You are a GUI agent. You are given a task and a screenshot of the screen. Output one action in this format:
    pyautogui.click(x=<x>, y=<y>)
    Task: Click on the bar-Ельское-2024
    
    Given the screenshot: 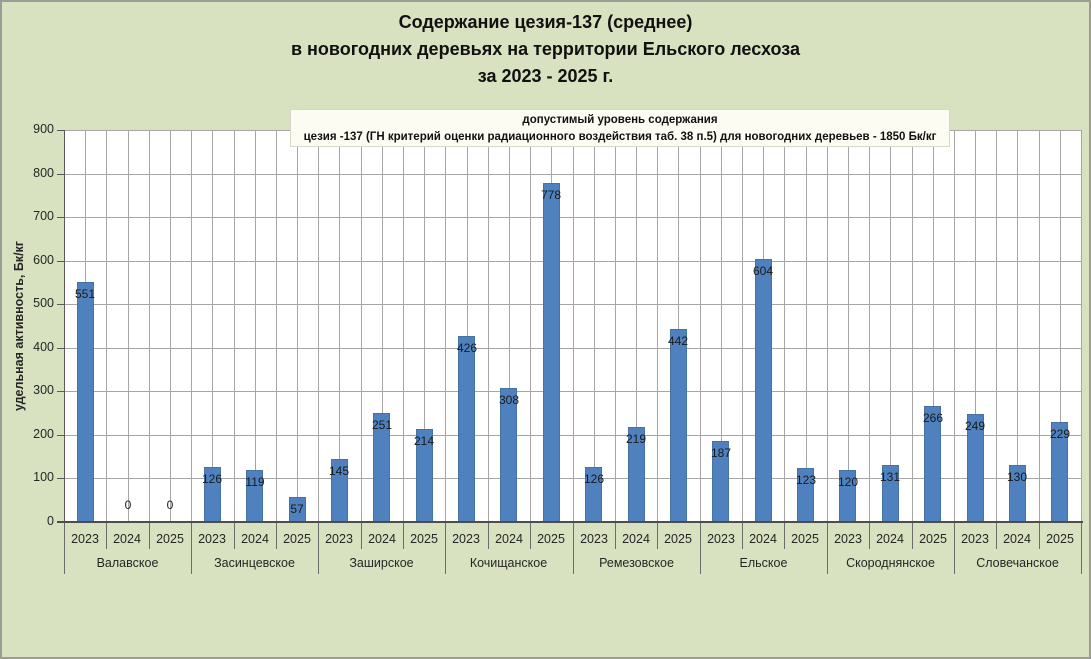 What is the action you would take?
    pyautogui.click(x=763, y=390)
    